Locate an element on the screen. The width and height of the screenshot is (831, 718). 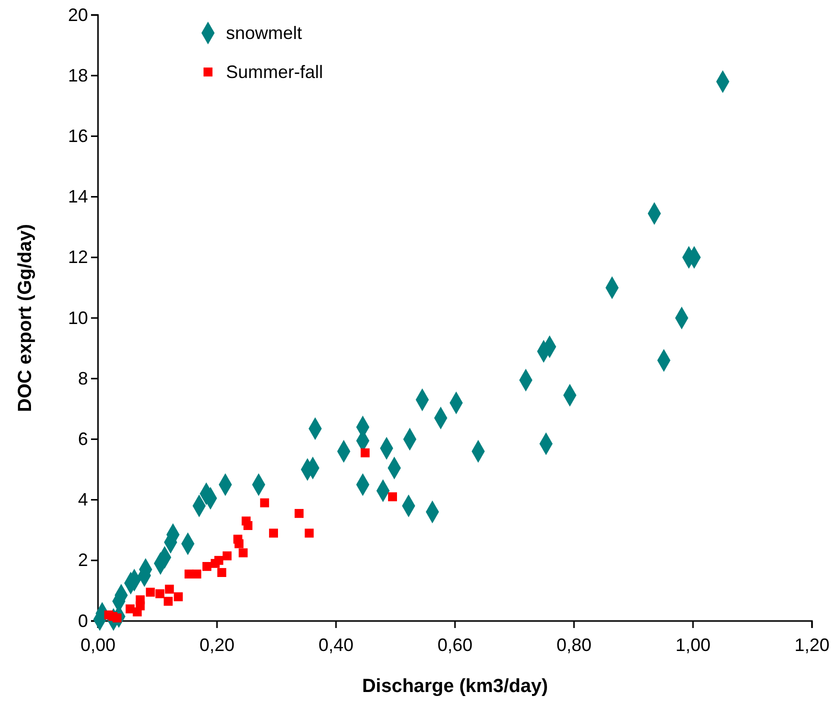
x-tick-label: 0,00 is located at coordinates (98, 644).